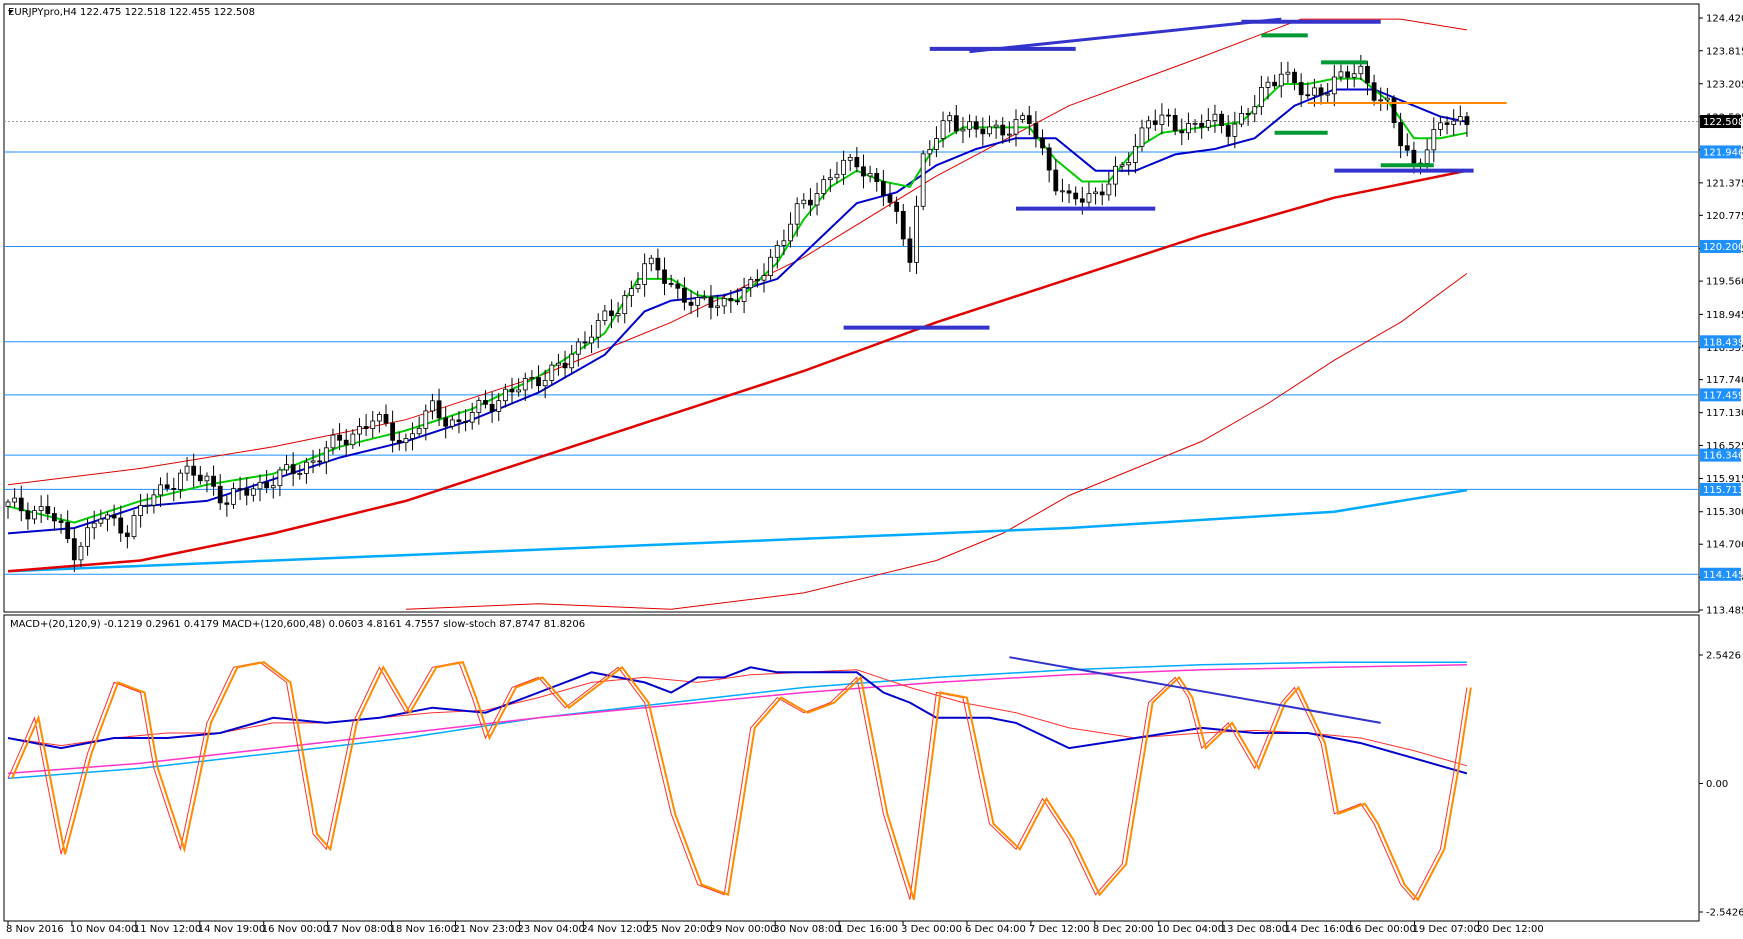  What do you see at coordinates (35, 929) in the screenshot?
I see `x-tick-label: 8 Nov 2016` at bounding box center [35, 929].